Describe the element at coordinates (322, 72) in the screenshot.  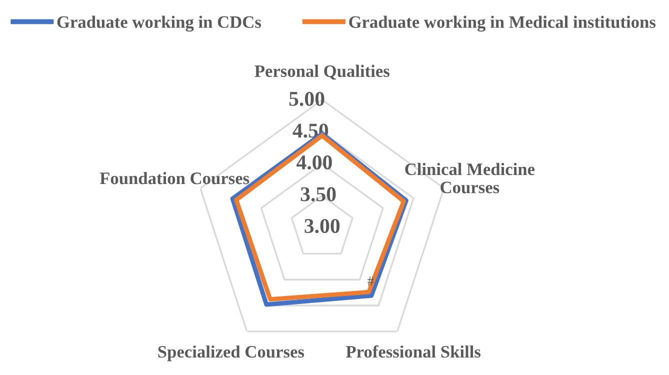
I see `spoke-label: Personal Qualities` at that location.